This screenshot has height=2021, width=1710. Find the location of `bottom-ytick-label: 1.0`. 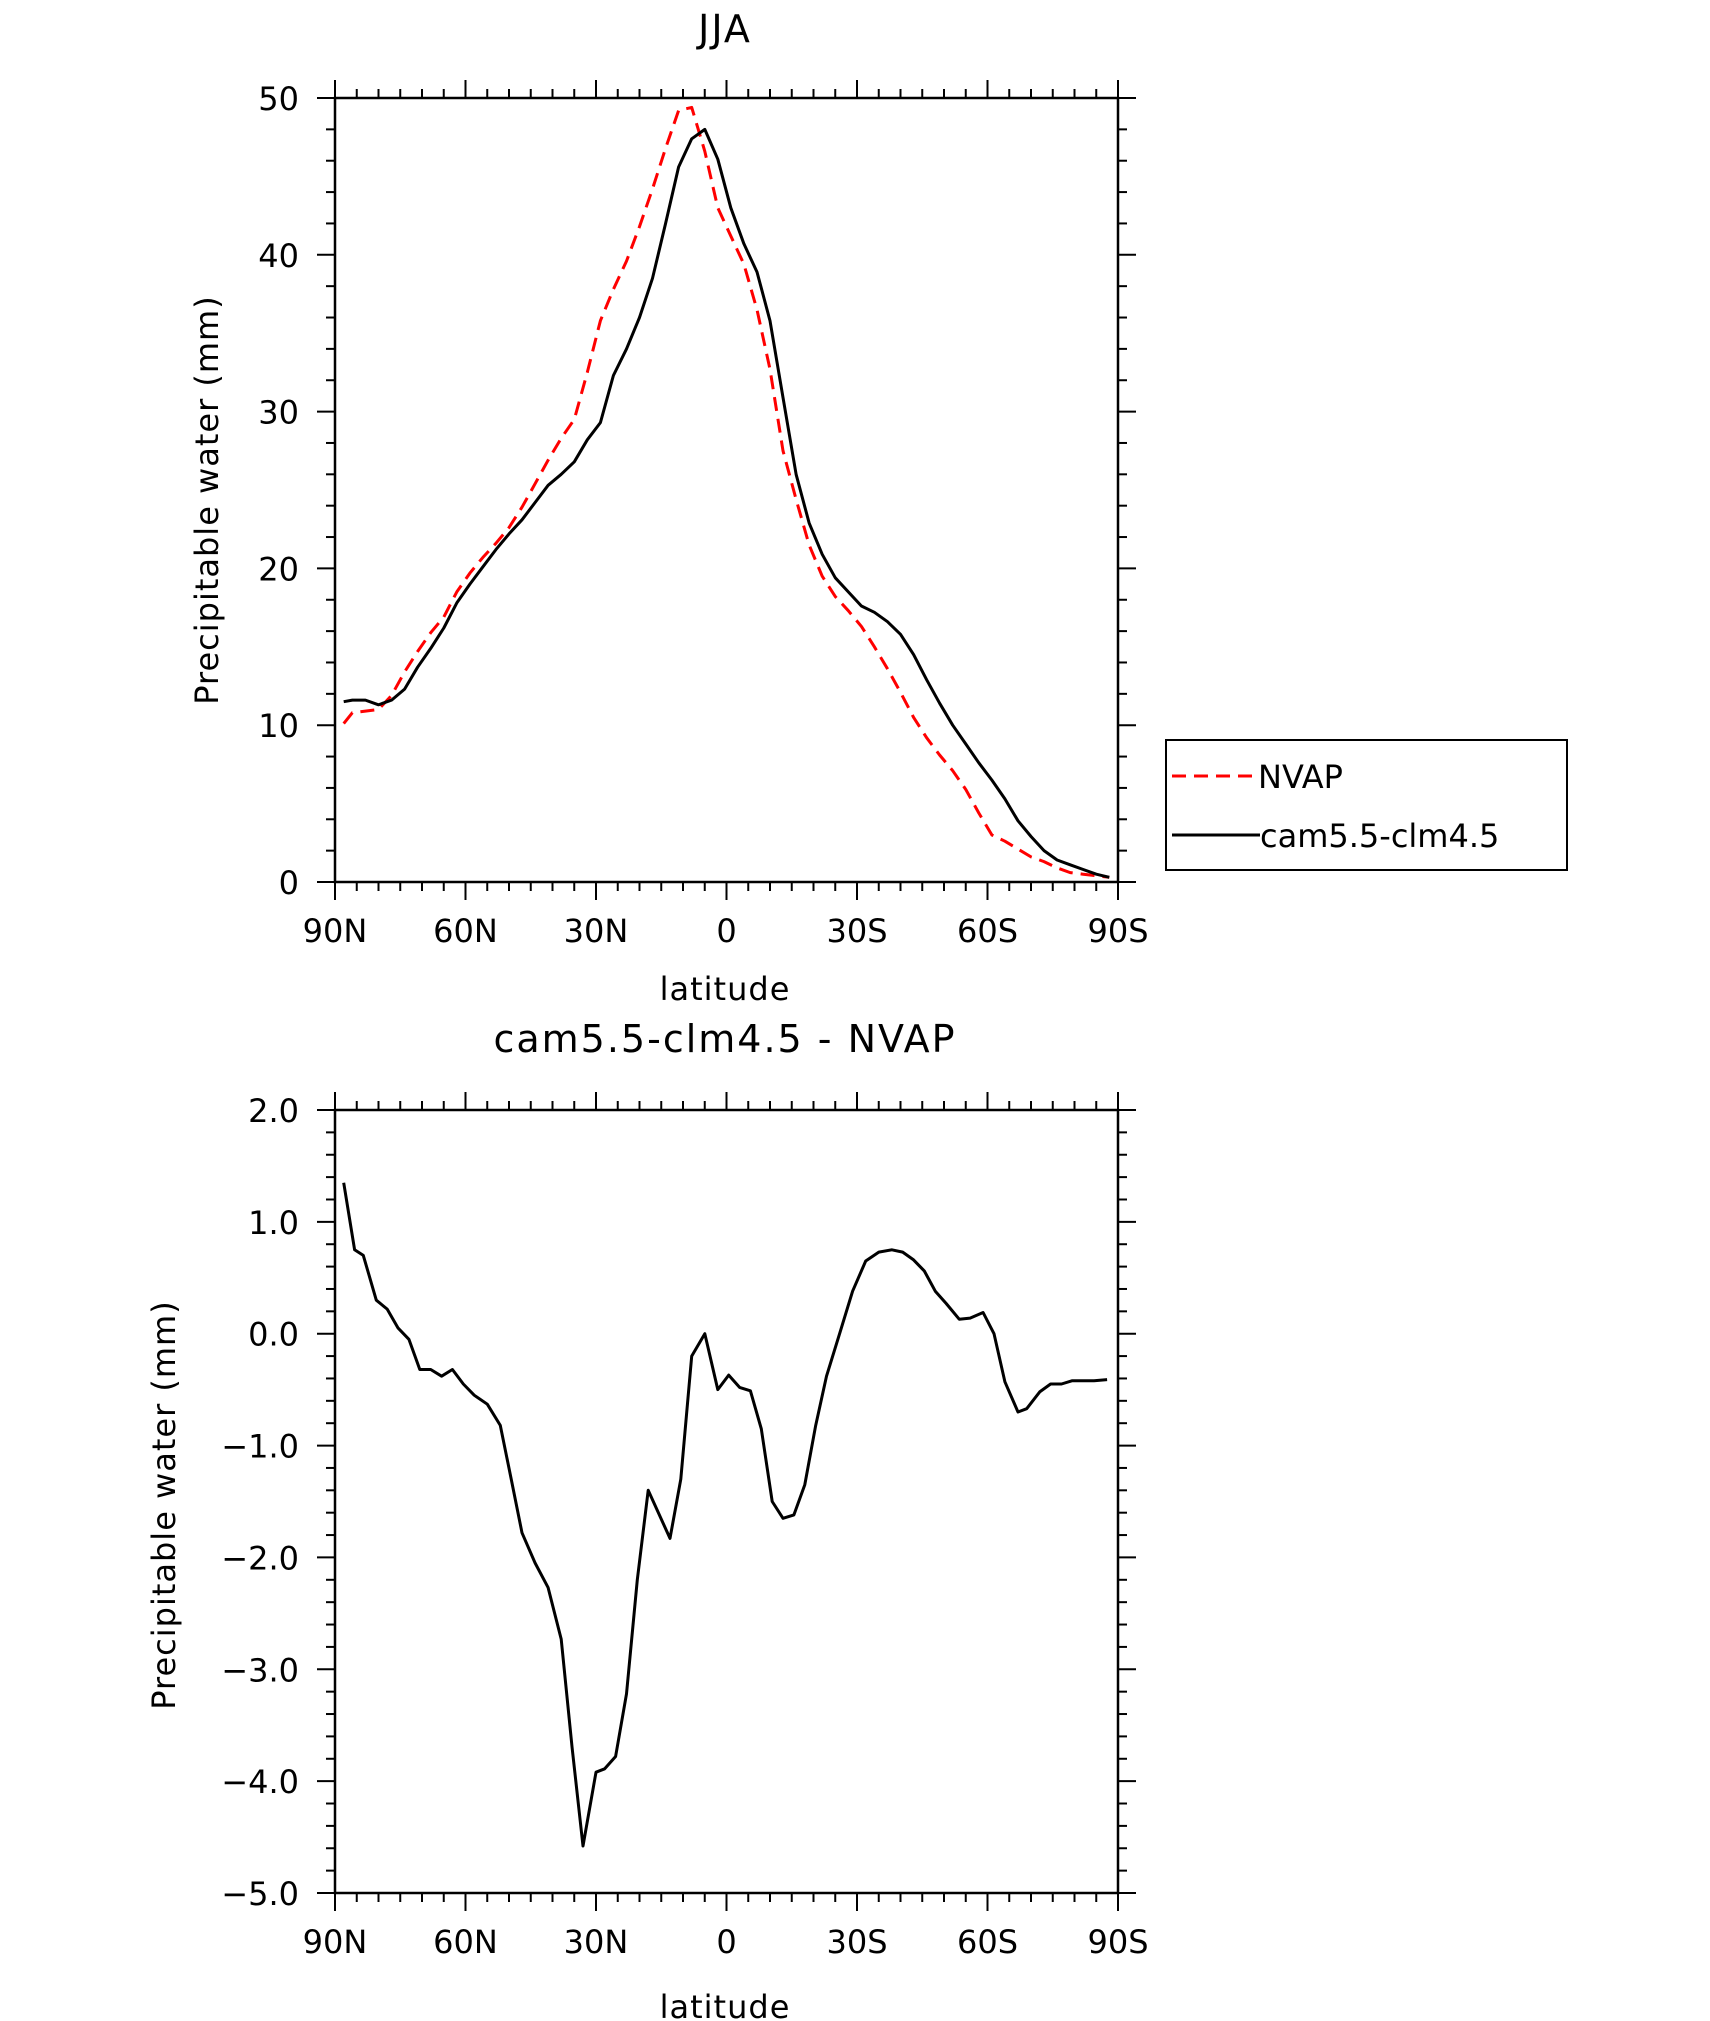

bottom-ytick-label: 1.0 is located at coordinates (273, 1223).